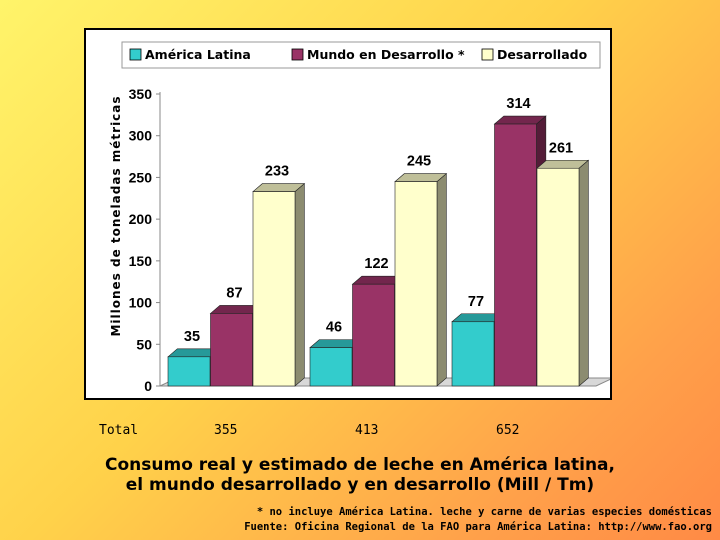 The width and height of the screenshot is (720, 540). I want to click on data-label-1993-0: 46, so click(334, 328).